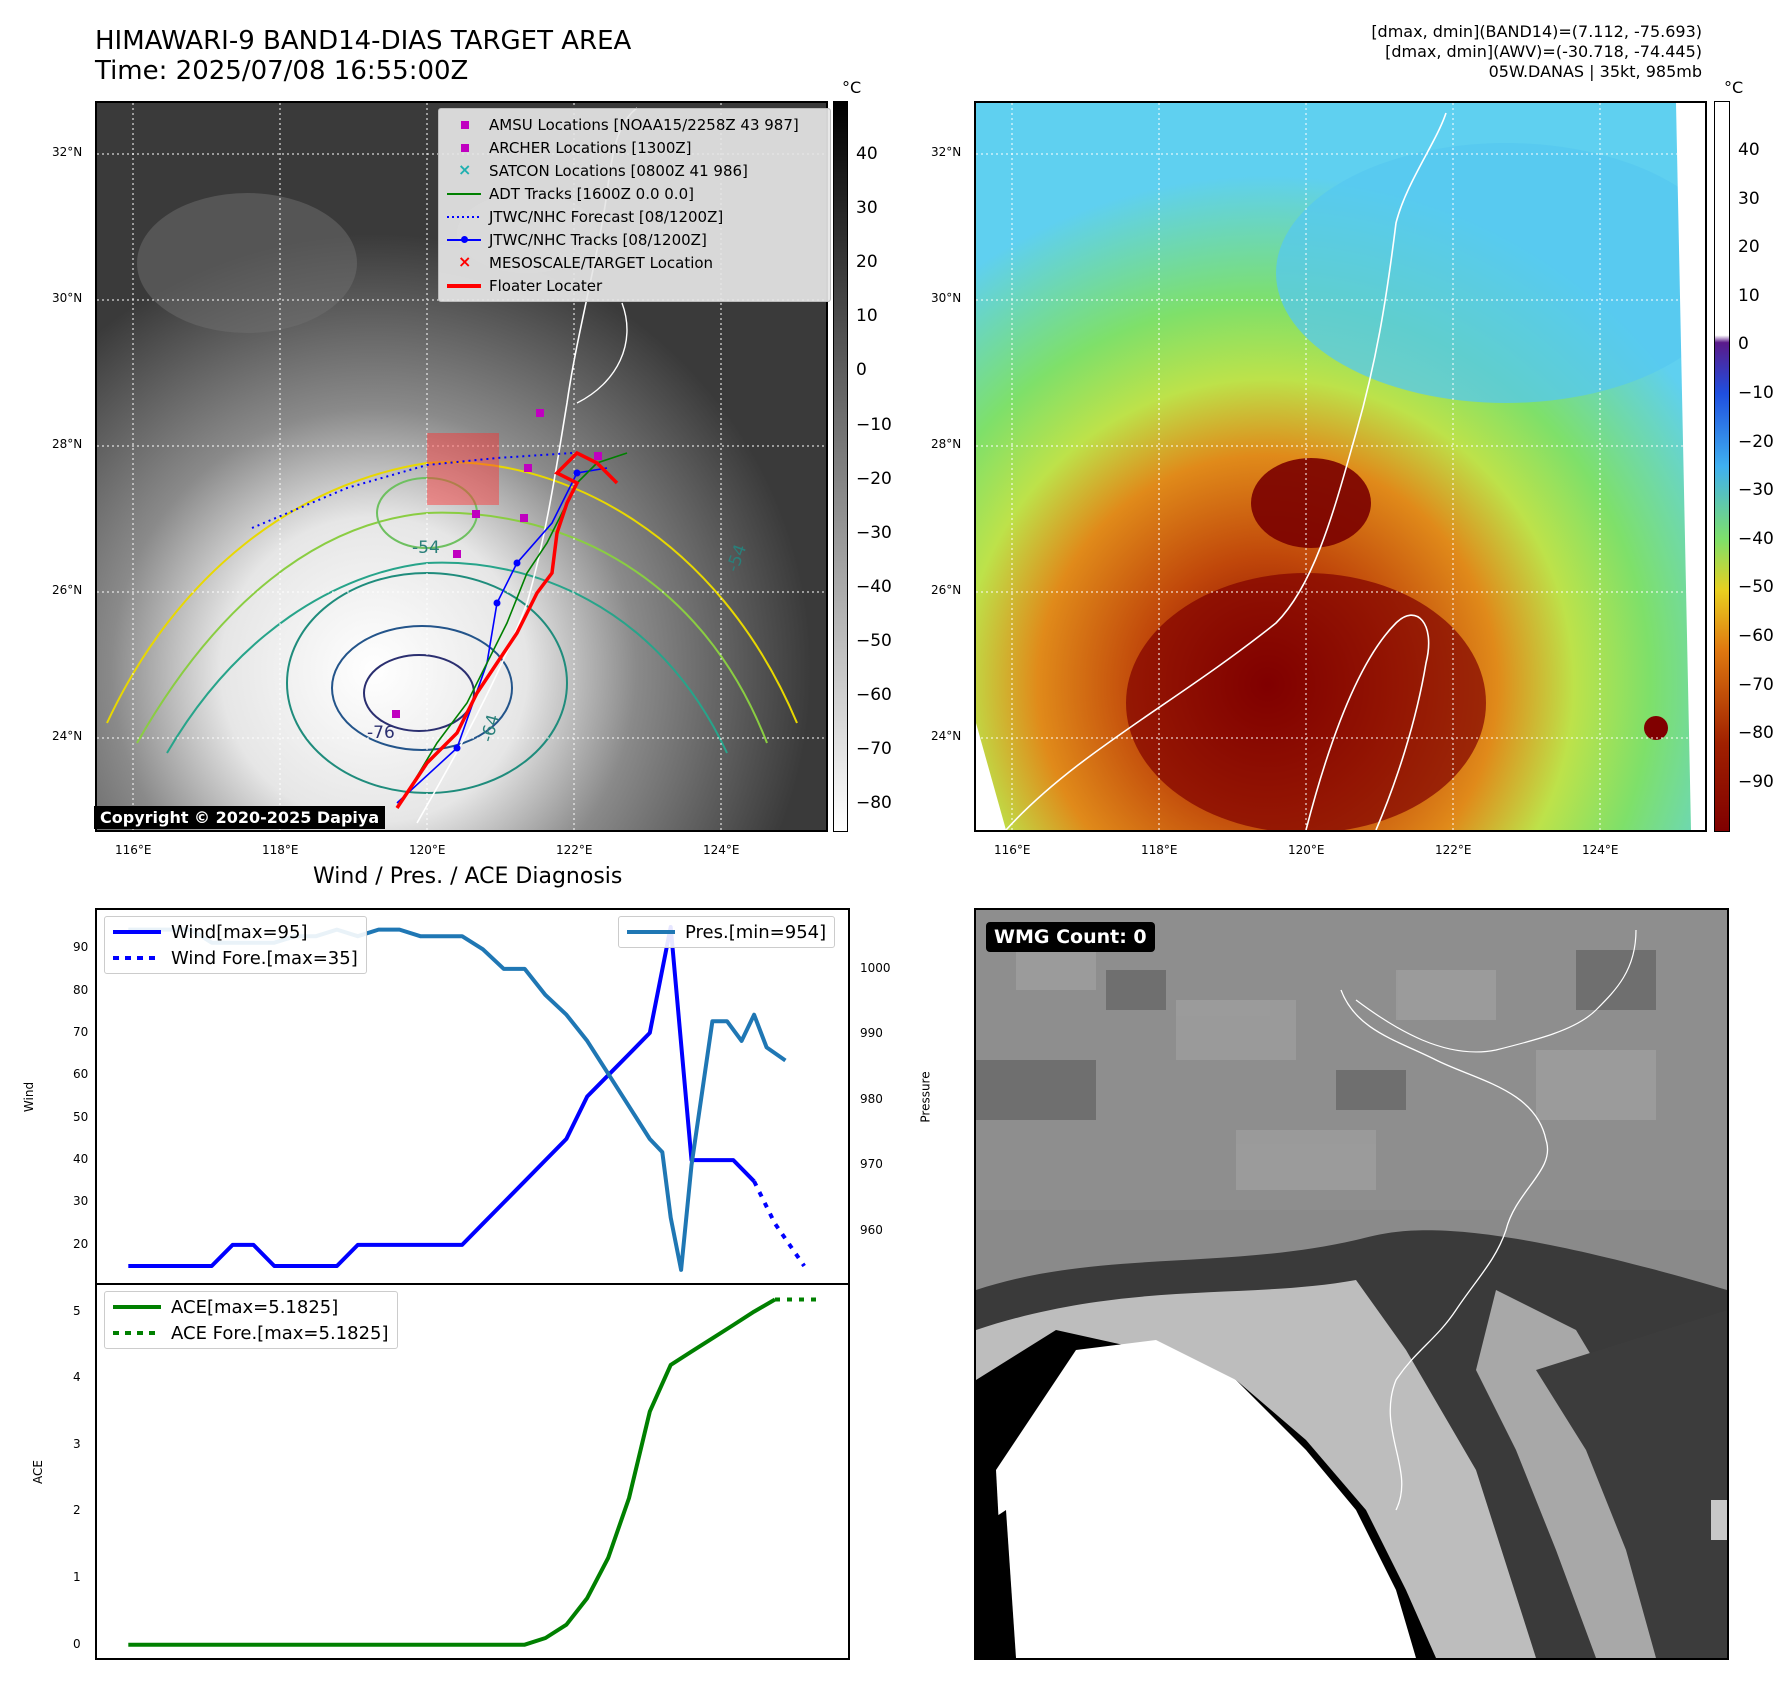  What do you see at coordinates (81, 1031) in the screenshot?
I see `y-tick-label: 70` at bounding box center [81, 1031].